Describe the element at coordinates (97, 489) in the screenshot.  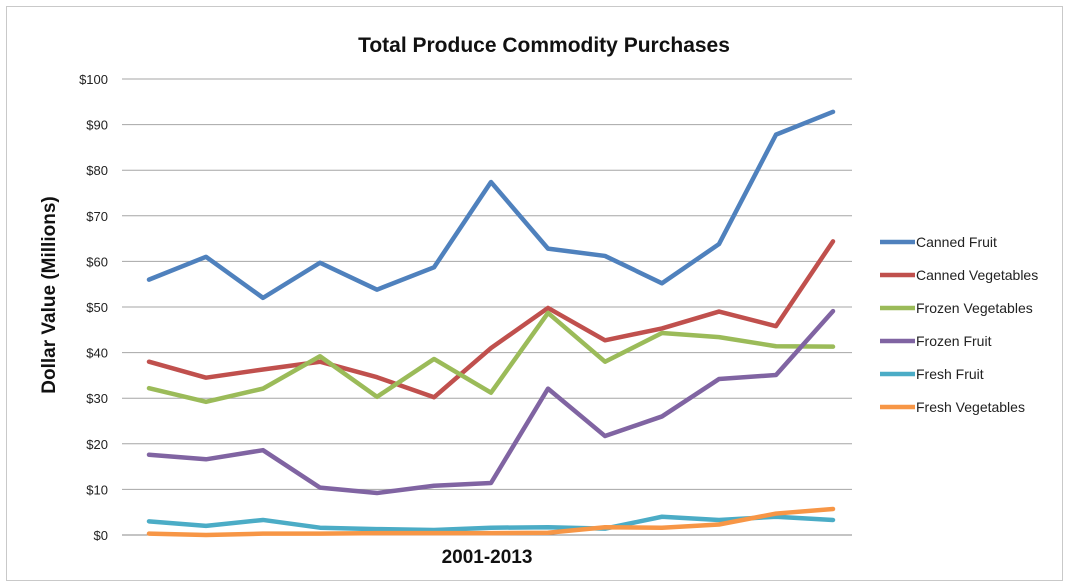
I see `y-tick-label: $10` at that location.